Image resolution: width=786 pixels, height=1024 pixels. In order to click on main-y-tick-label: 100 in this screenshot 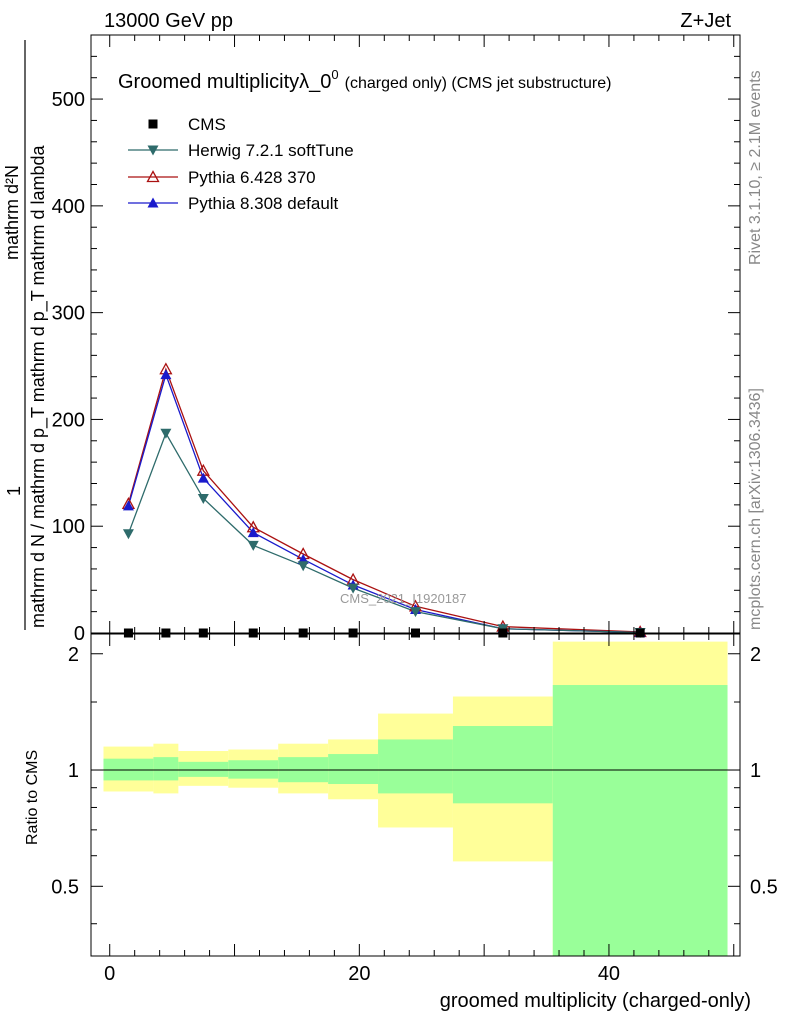, I will do `click(68, 527)`.